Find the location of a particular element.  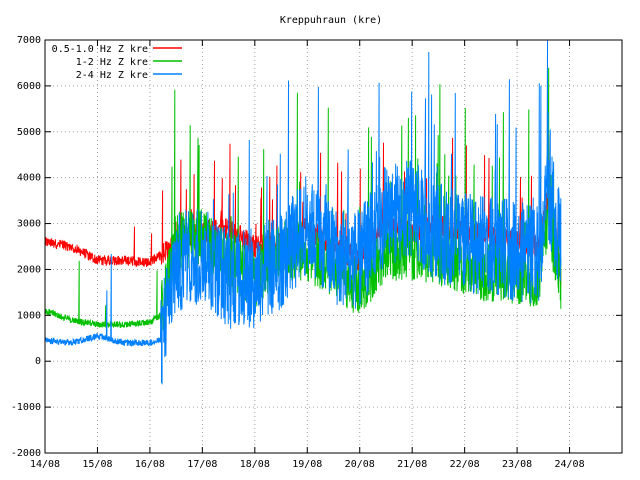

y-tick-label: 7000 is located at coordinates (29, 40).